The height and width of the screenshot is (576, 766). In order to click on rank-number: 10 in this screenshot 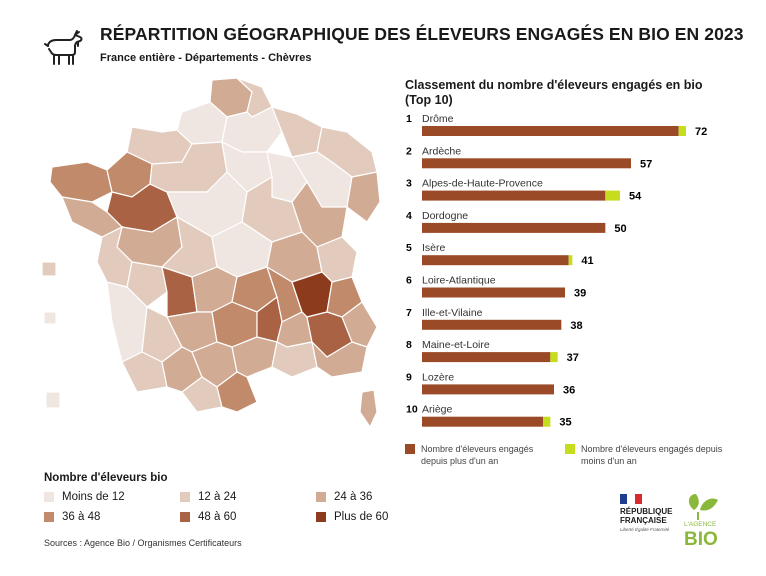, I will do `click(412, 410)`.